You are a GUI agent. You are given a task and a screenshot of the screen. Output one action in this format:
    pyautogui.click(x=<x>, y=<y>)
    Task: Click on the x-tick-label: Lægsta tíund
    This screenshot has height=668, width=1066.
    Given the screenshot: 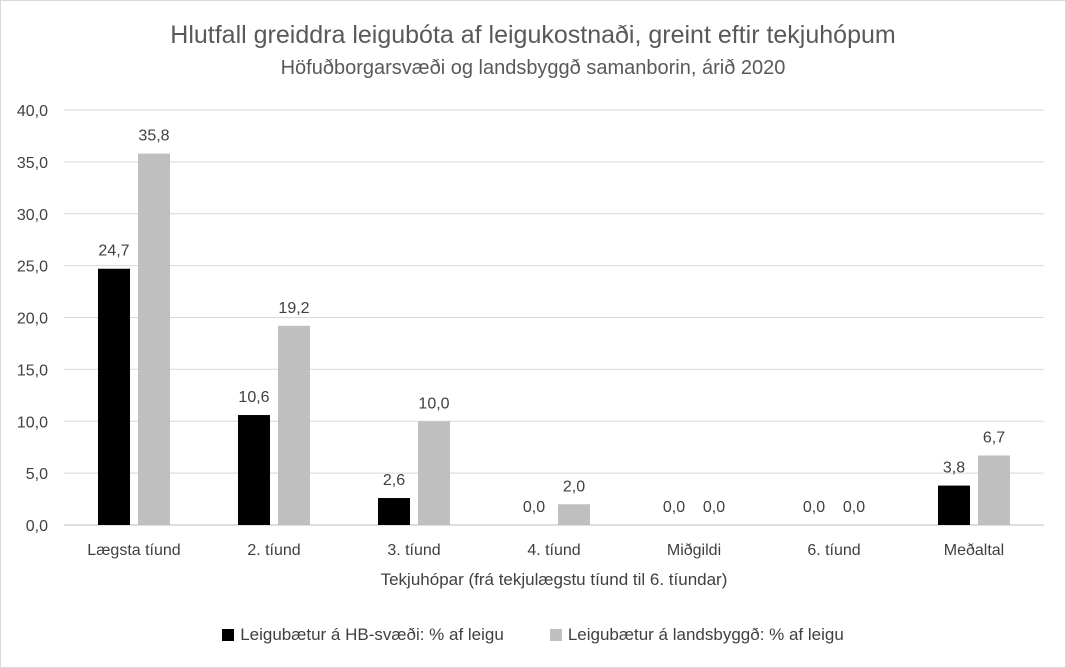 What is the action you would take?
    pyautogui.click(x=133, y=550)
    